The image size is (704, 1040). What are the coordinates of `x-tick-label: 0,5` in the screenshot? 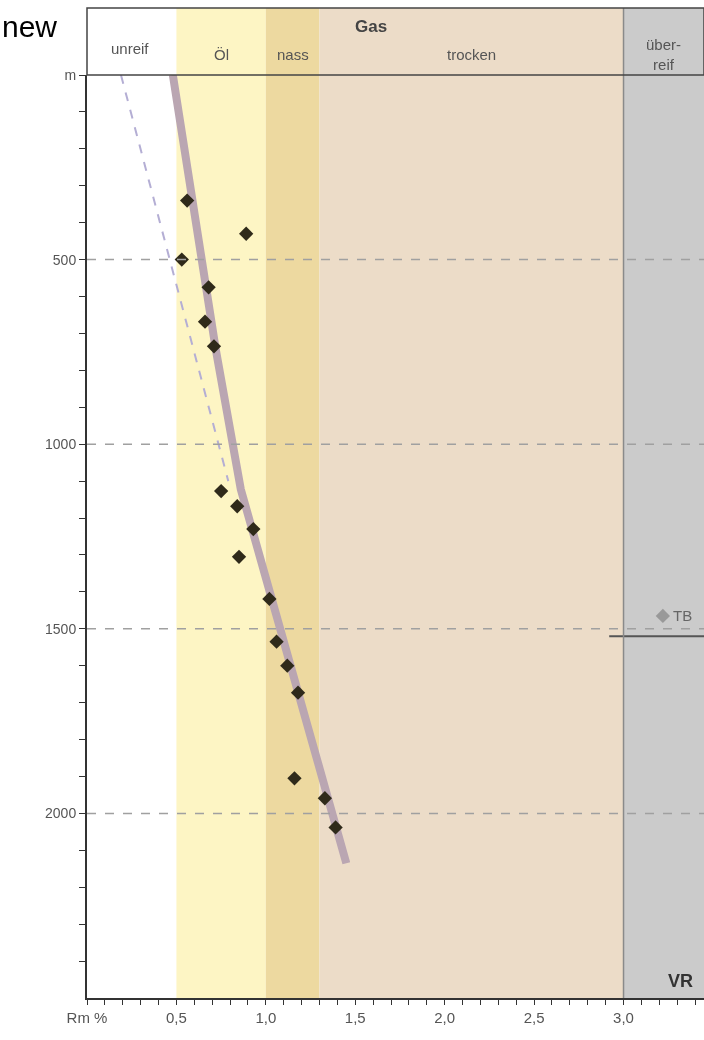 It's located at (176, 1017).